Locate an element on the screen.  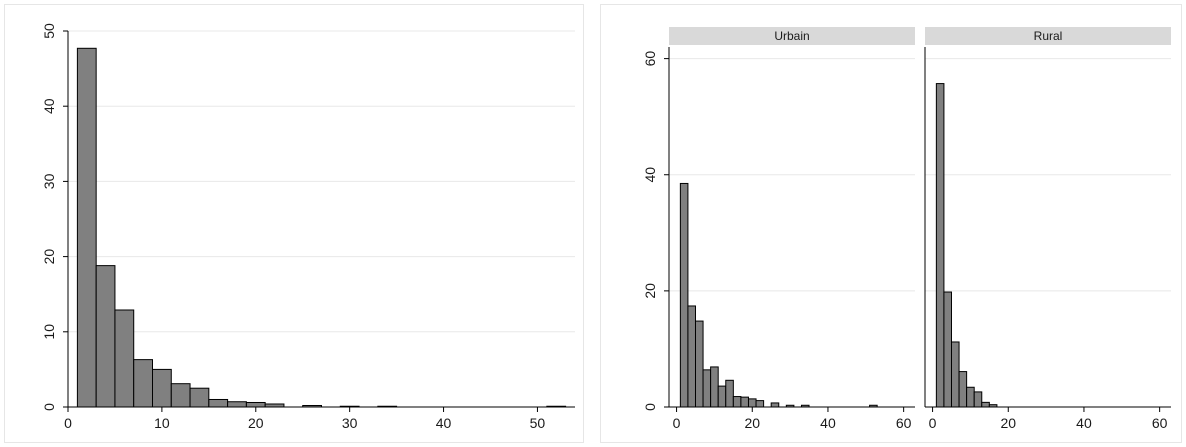
urbain-x-tick-label: 20 is located at coordinates (752, 423).